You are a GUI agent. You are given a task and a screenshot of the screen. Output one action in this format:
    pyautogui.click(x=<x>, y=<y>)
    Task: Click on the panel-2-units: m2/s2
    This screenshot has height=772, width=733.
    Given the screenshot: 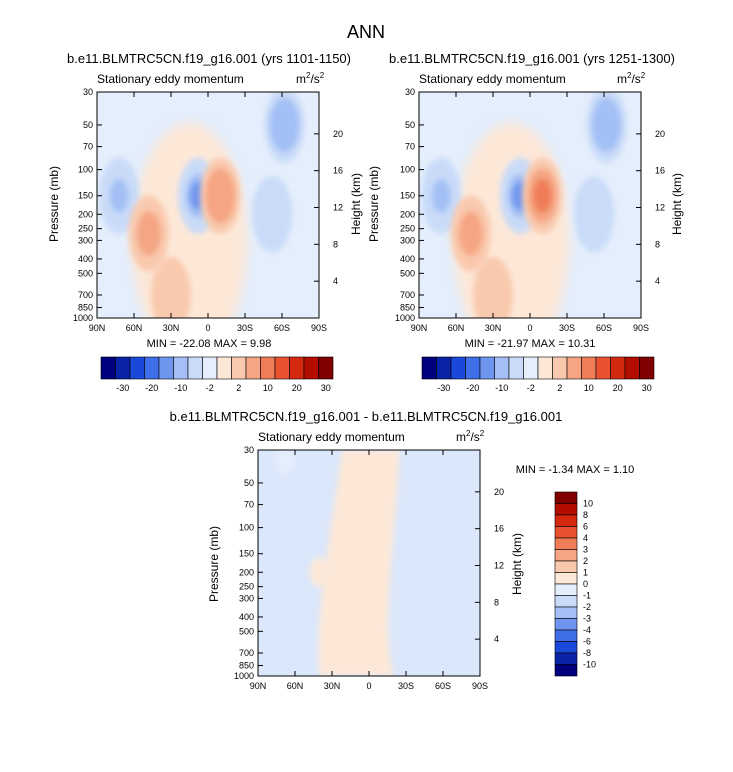 What is the action you would take?
    pyautogui.click(x=631, y=78)
    